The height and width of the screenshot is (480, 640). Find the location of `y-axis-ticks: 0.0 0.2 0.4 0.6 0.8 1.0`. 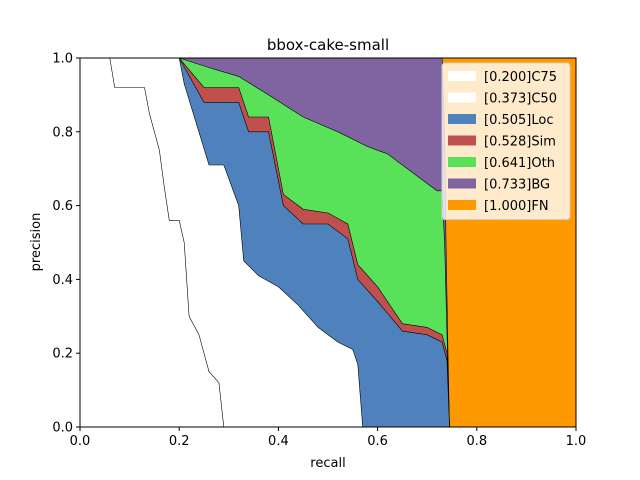

y-axis-ticks: 0.0 0.2 0.4 0.6 0.8 1.0 is located at coordinates (66, 244).